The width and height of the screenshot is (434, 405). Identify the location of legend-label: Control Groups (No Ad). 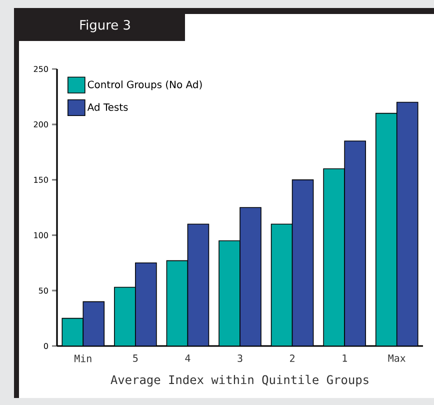
(145, 85).